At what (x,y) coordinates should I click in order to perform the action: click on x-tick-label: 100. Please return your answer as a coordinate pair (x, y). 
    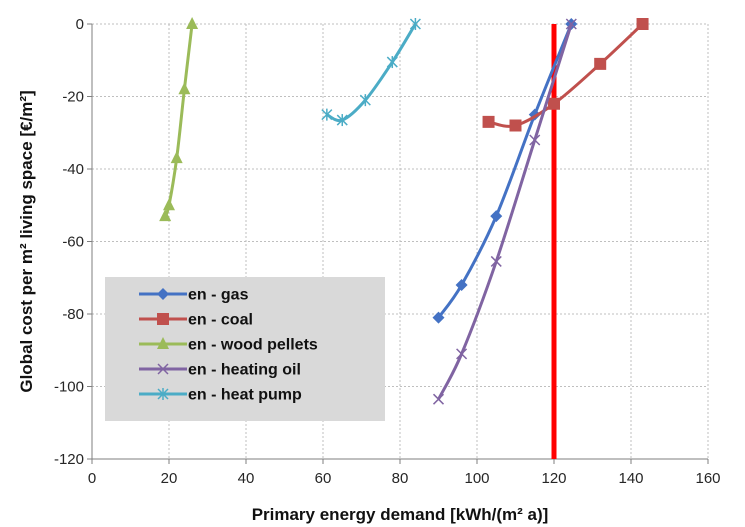
    Looking at the image, I should click on (476, 478).